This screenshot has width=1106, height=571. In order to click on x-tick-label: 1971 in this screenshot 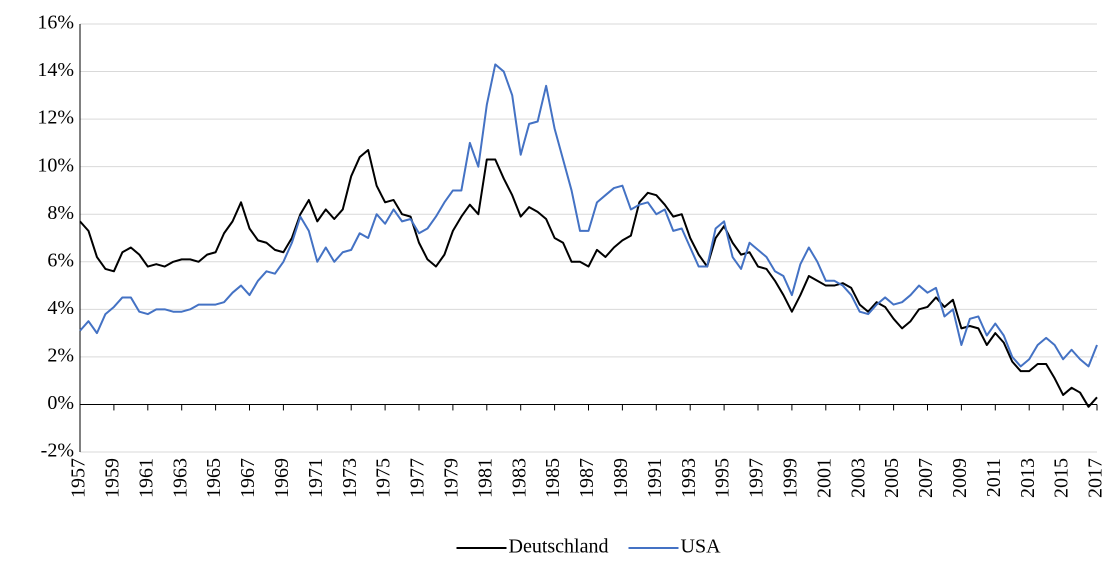, I will do `click(316, 478)`.